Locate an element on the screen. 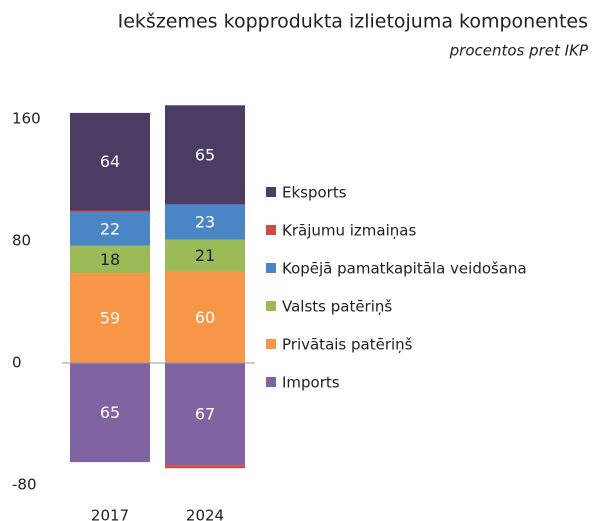 The height and width of the screenshot is (521, 598). y-tick-label: -80 is located at coordinates (24, 485).